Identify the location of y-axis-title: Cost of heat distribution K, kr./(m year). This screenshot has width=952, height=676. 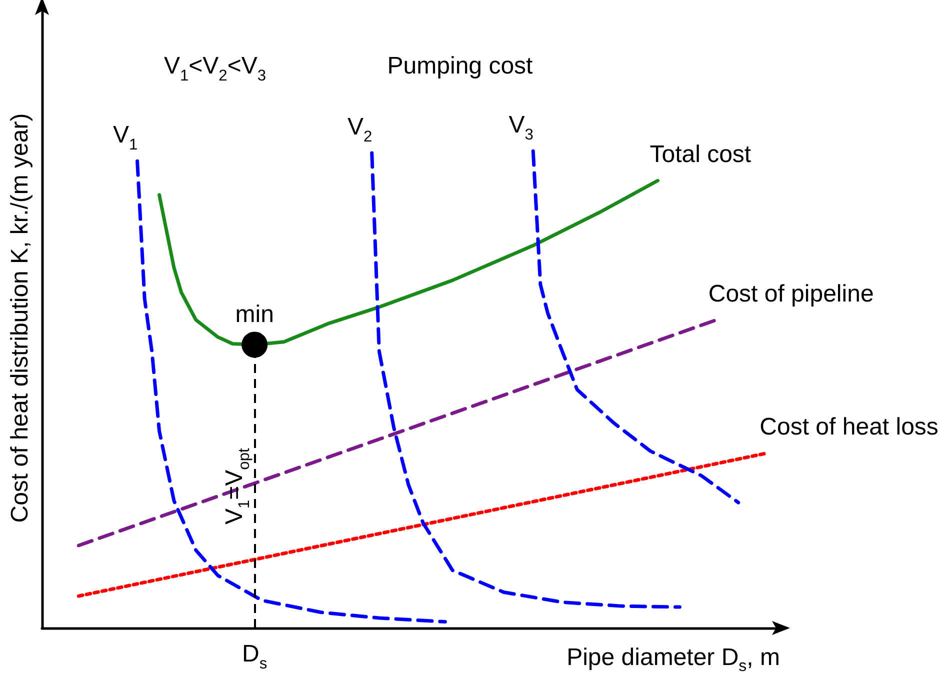
(20, 318).